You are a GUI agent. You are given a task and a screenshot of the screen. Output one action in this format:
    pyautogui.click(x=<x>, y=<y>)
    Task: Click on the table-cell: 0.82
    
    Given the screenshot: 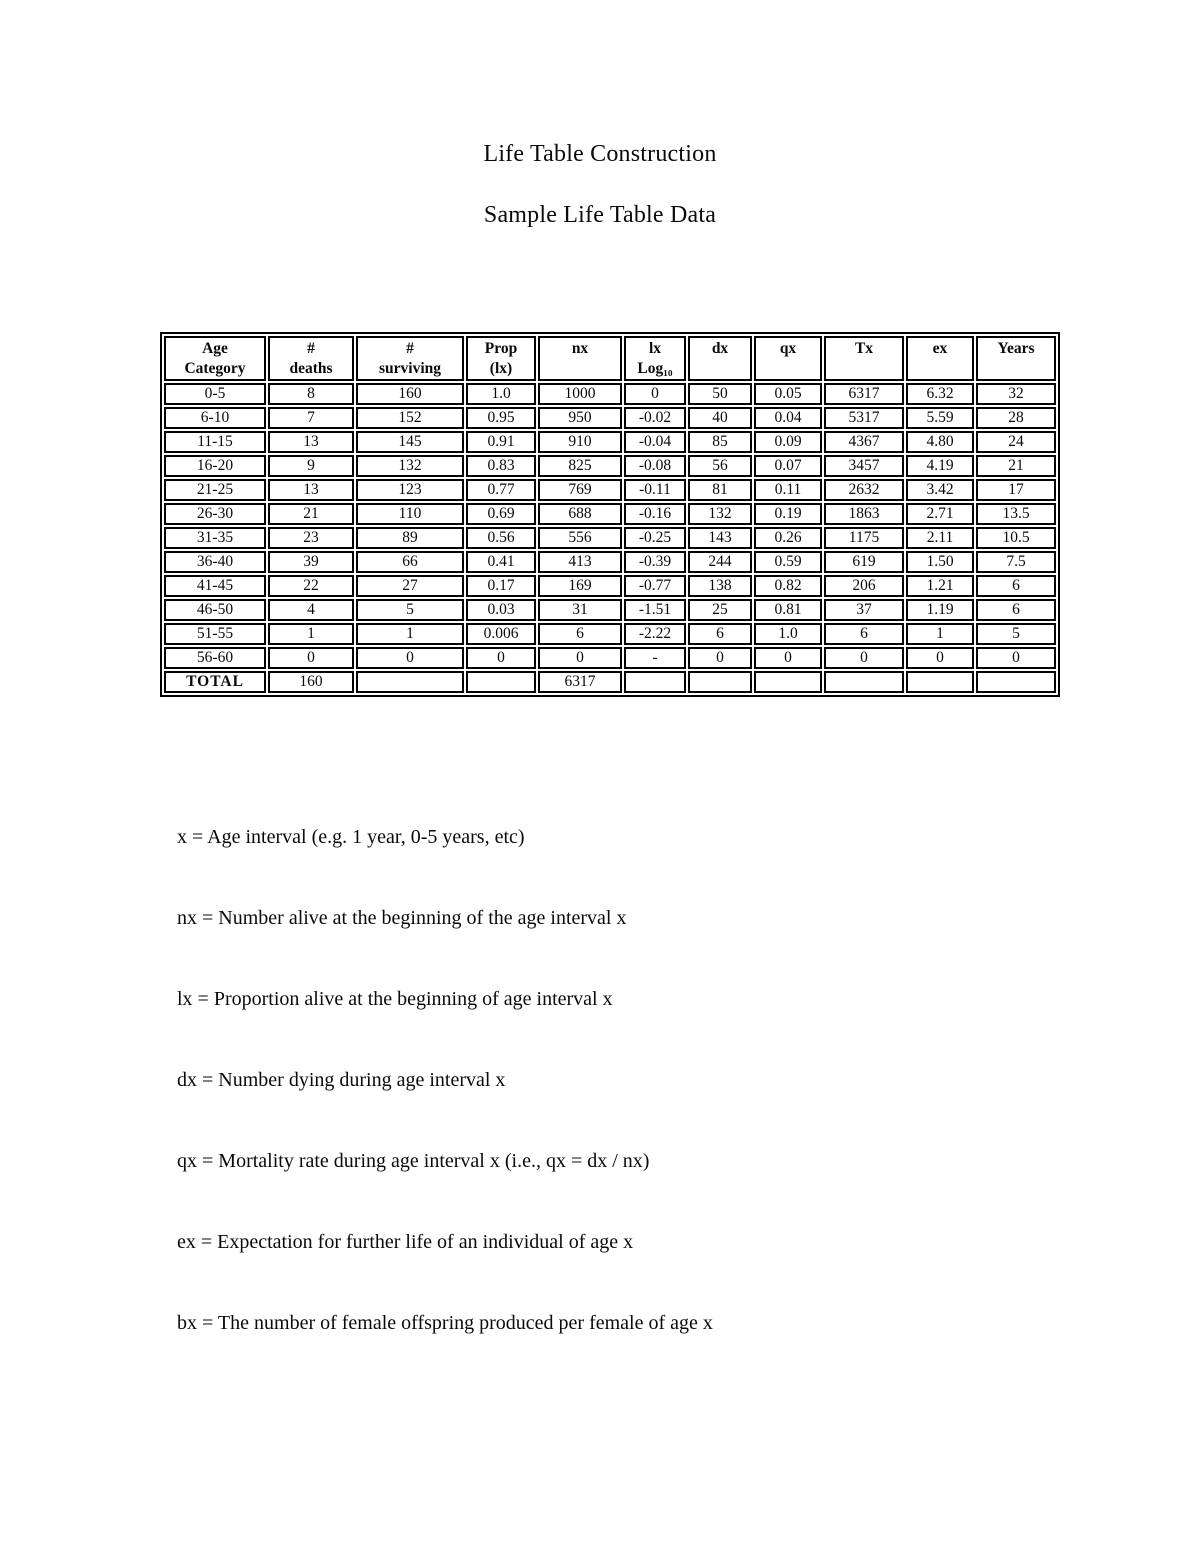 What is the action you would take?
    pyautogui.click(x=788, y=586)
    